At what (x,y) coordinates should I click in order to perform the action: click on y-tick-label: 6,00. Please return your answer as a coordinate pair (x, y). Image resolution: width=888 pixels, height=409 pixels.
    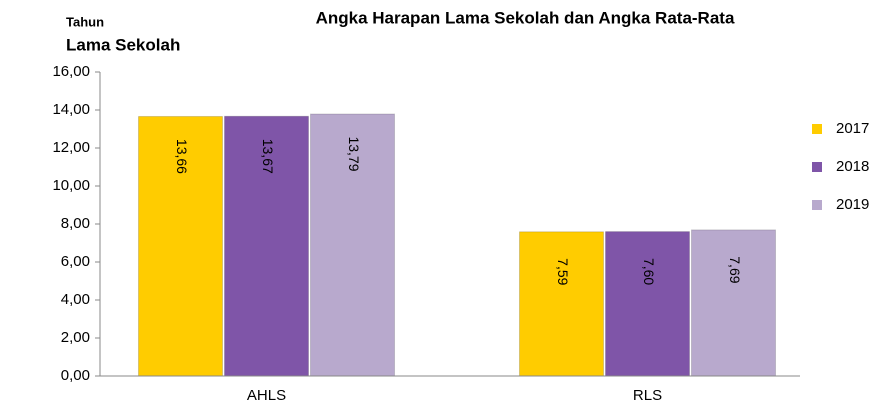
    Looking at the image, I should click on (75, 261).